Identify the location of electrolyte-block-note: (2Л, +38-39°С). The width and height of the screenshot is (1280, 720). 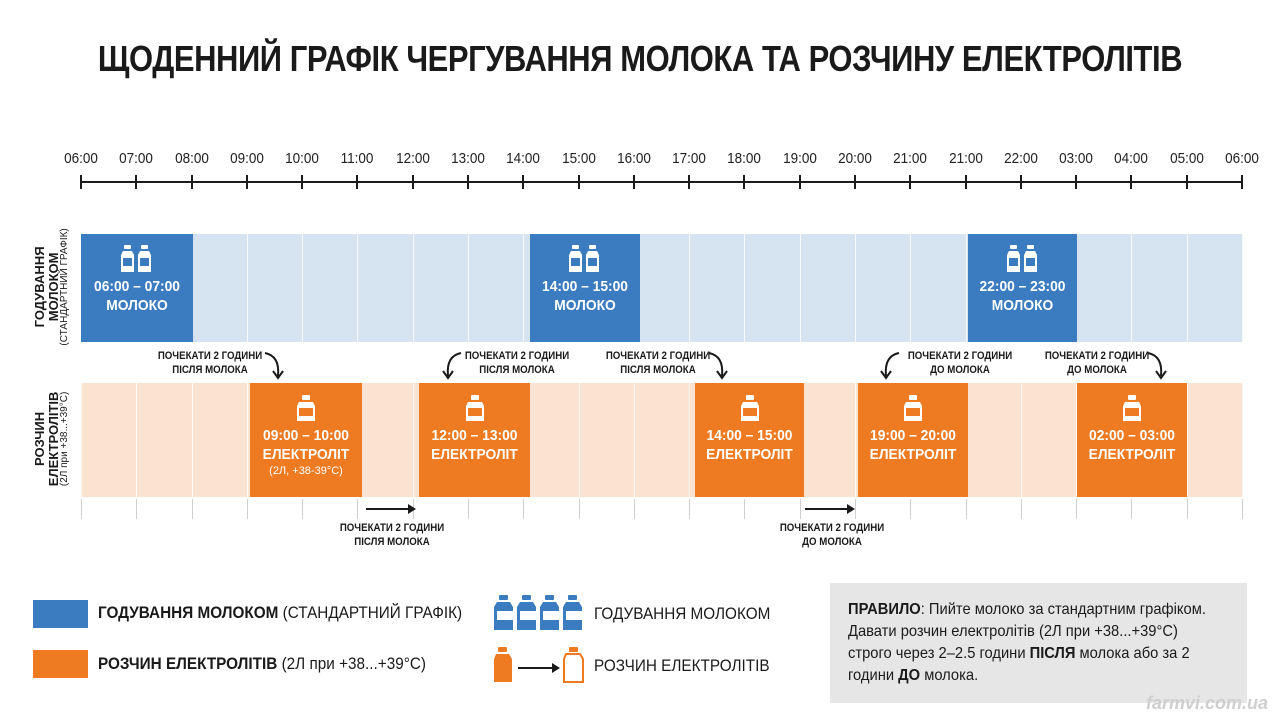
(306, 471).